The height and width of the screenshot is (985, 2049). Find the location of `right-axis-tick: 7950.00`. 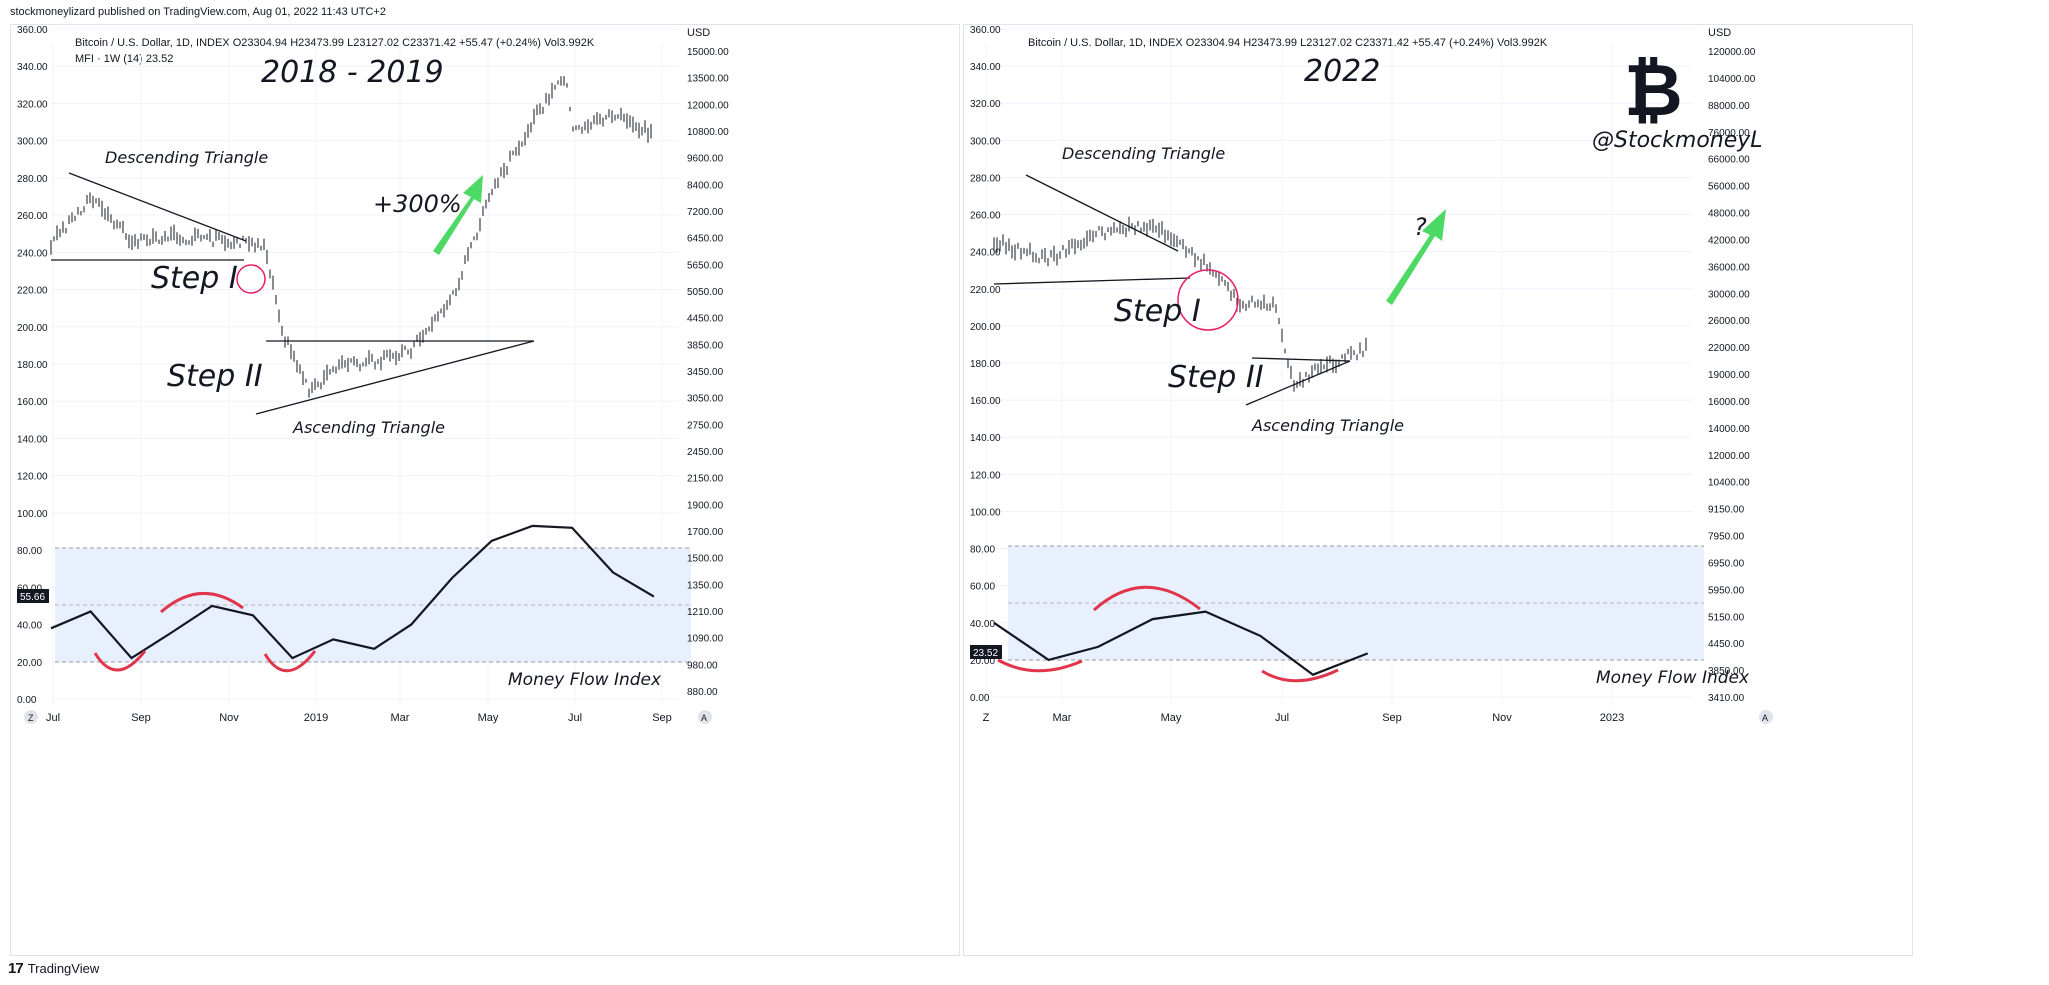

right-axis-tick: 7950.00 is located at coordinates (1726, 537).